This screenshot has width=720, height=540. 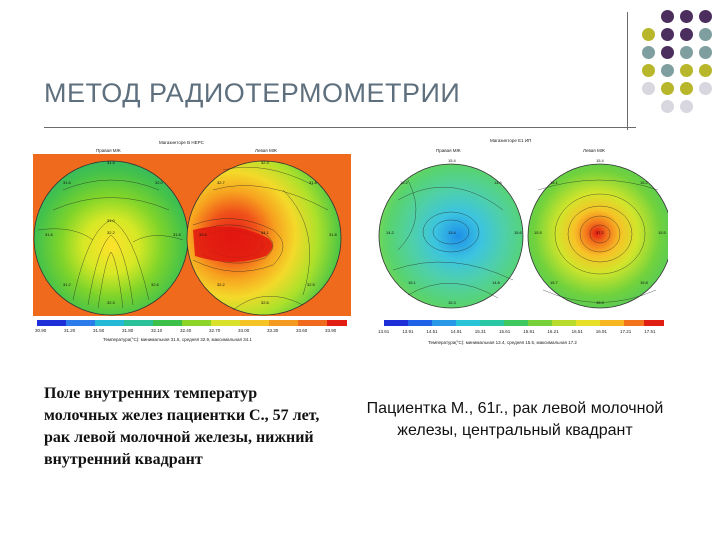 I want to click on left-color-scale, so click(x=192, y=323).